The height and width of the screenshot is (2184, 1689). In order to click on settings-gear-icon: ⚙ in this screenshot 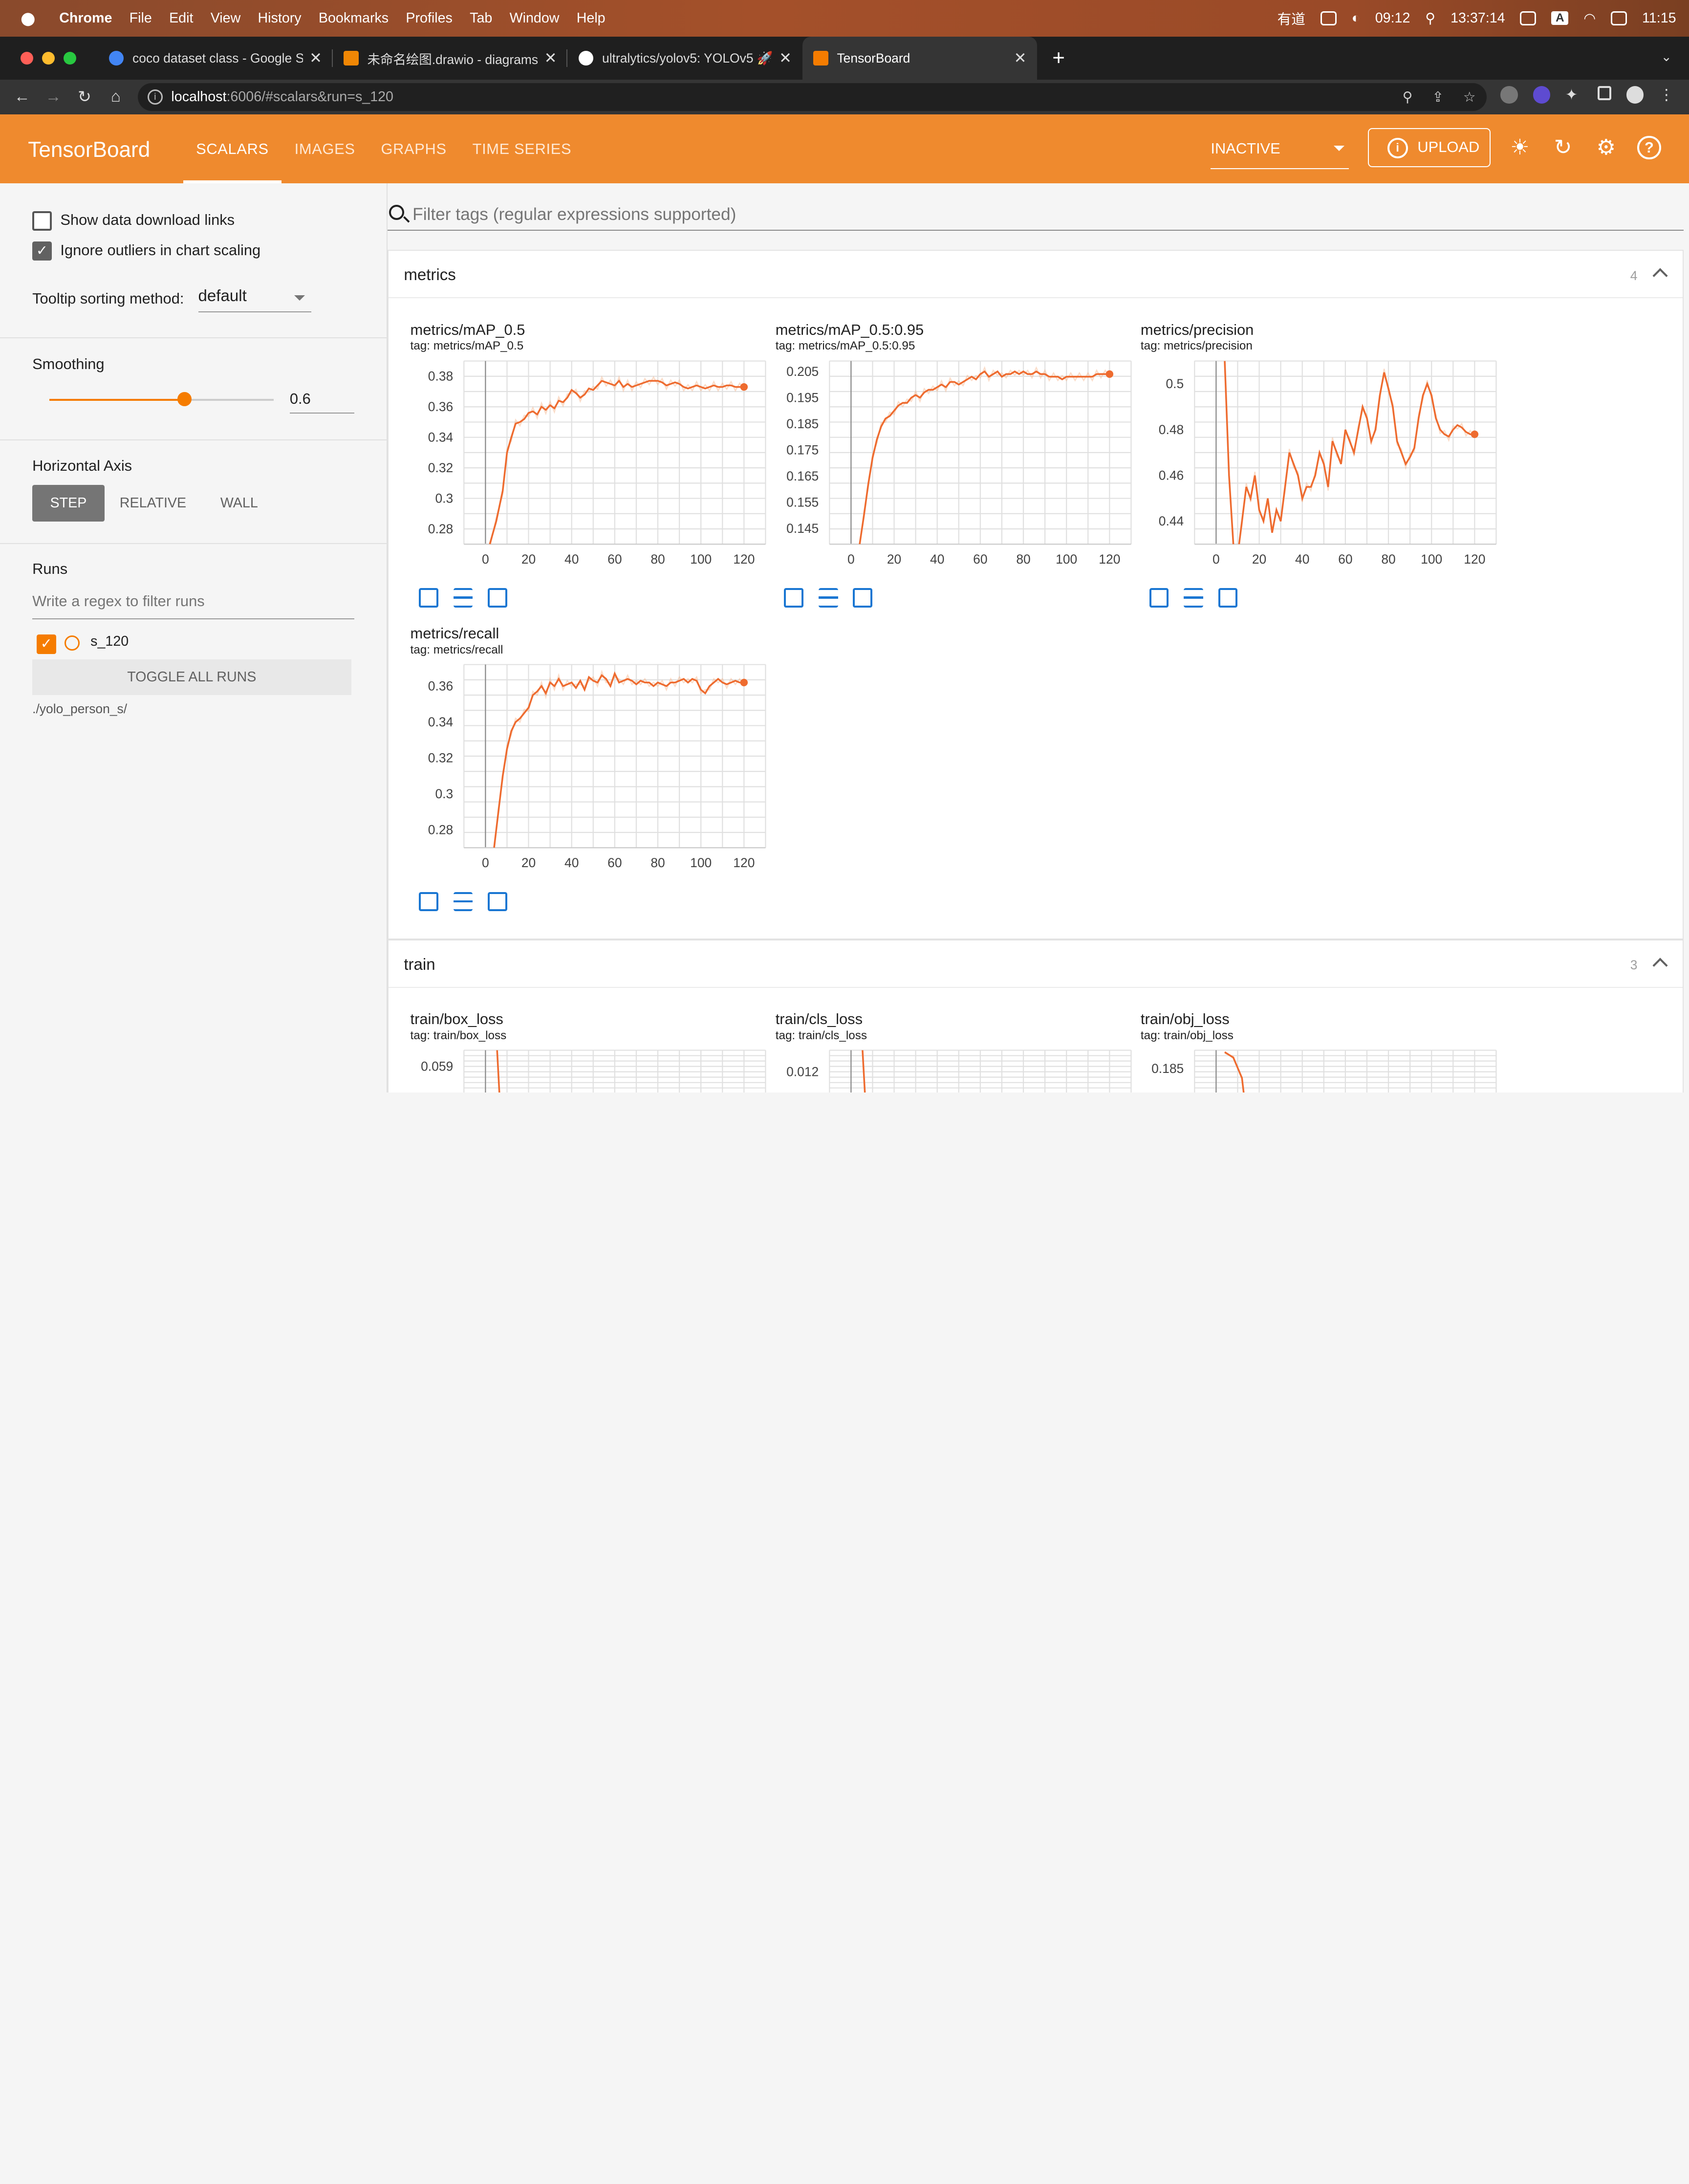, I will do `click(1606, 147)`.